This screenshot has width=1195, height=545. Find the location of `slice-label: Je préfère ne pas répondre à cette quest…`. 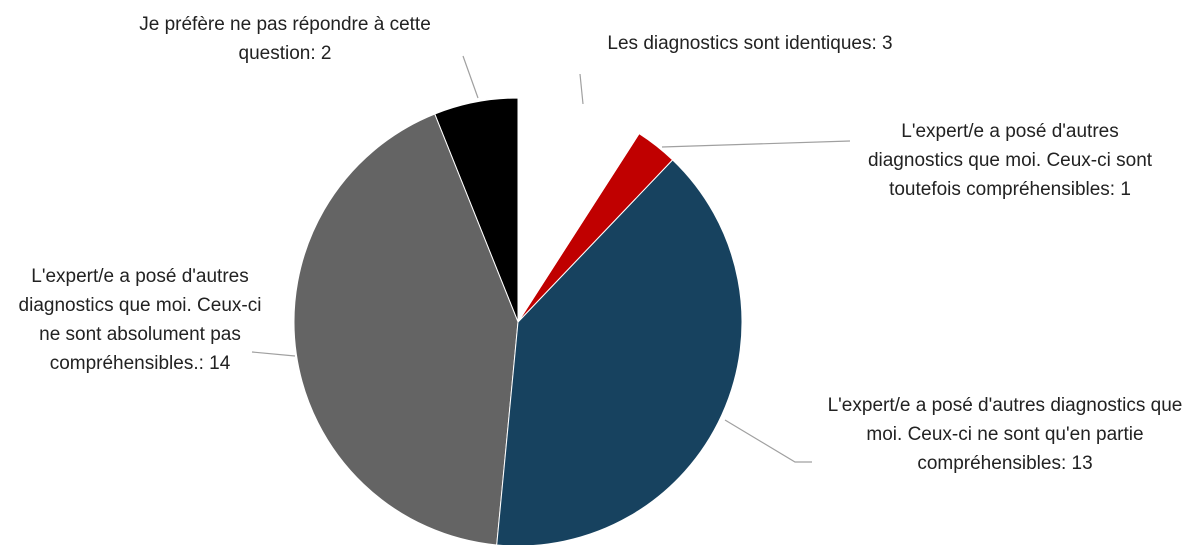

slice-label: Je préfère ne pas répondre à cette quest… is located at coordinates (285, 39).